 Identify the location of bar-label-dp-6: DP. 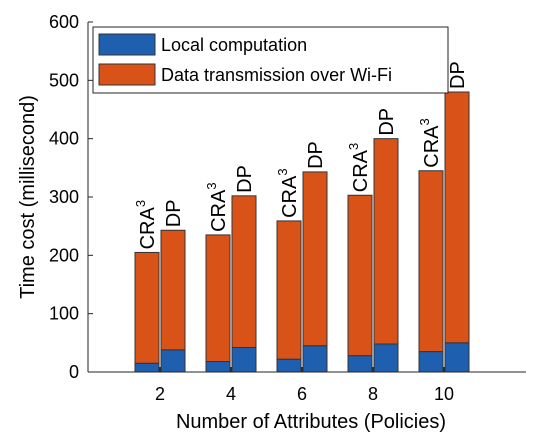
(316, 155).